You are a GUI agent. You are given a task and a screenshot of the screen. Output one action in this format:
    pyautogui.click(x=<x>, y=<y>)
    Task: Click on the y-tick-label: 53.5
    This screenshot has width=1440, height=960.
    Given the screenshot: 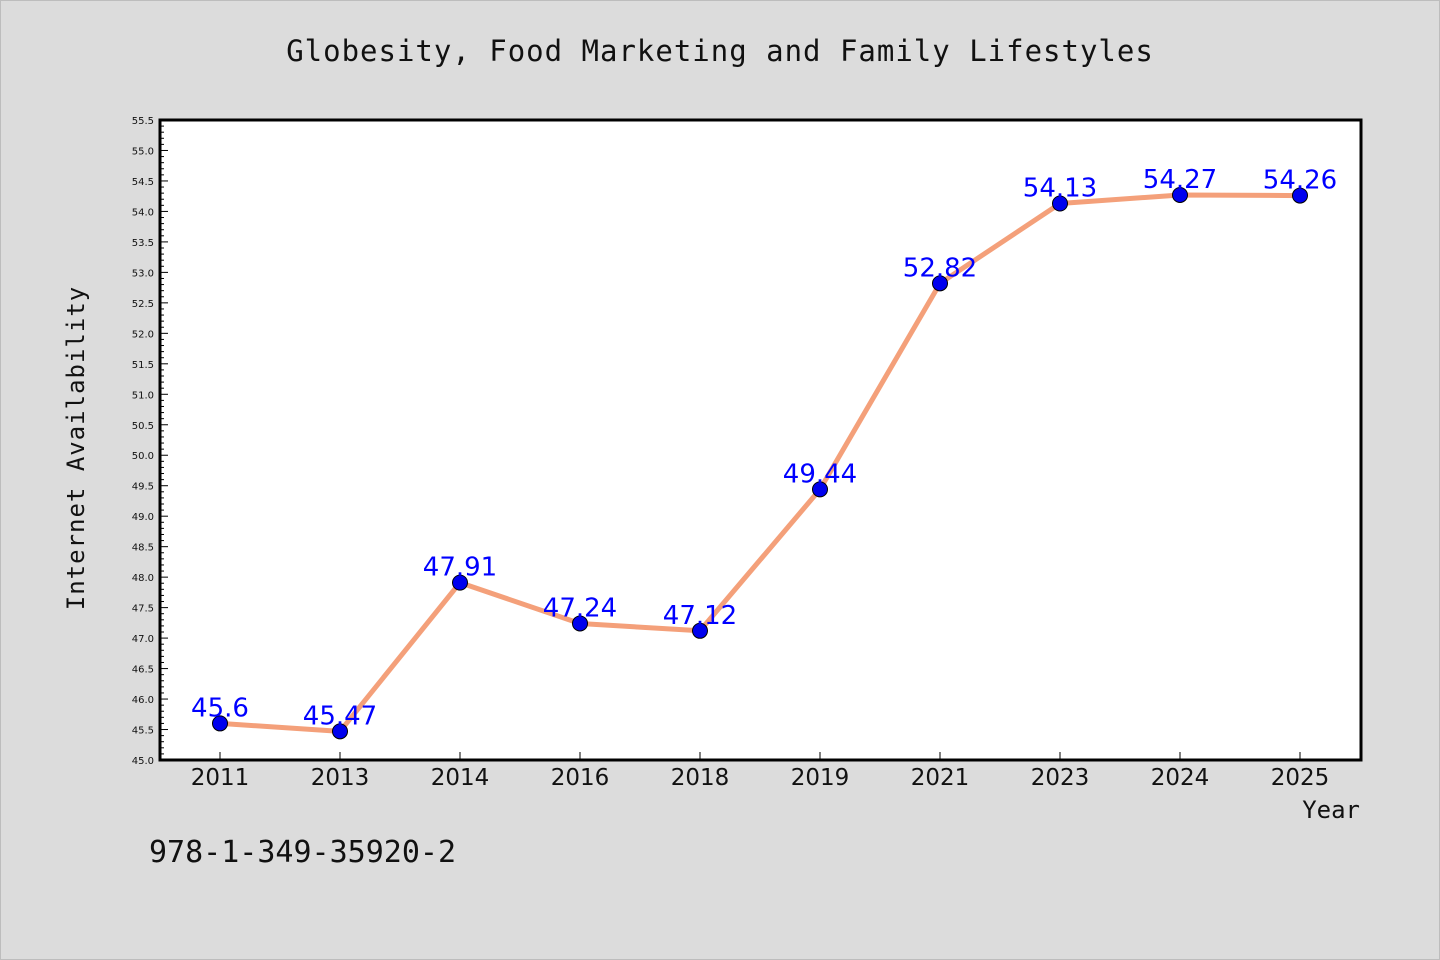 What is the action you would take?
    pyautogui.click(x=143, y=243)
    